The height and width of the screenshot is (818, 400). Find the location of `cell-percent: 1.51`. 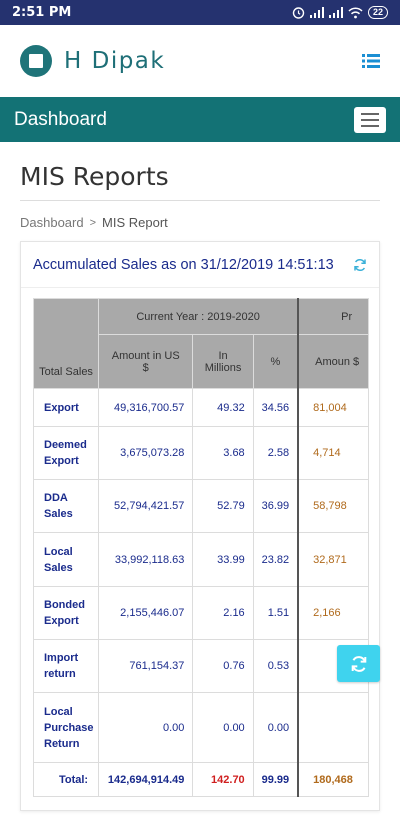

cell-percent: 1.51 is located at coordinates (275, 613).